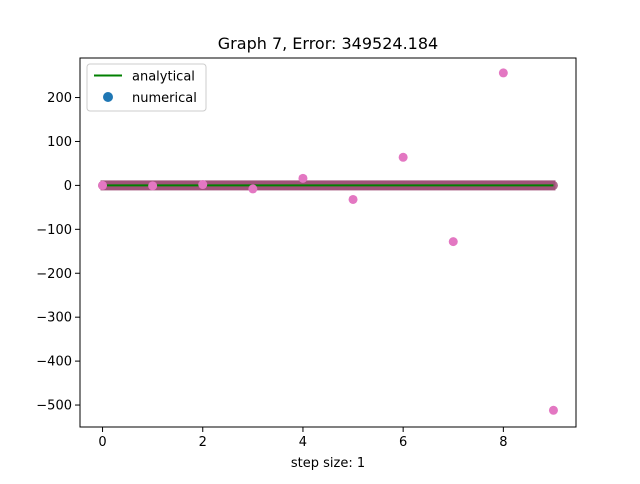 This screenshot has width=640, height=484. Describe the element at coordinates (328, 463) in the screenshot. I see `x-axis-label: step size: 1` at that location.